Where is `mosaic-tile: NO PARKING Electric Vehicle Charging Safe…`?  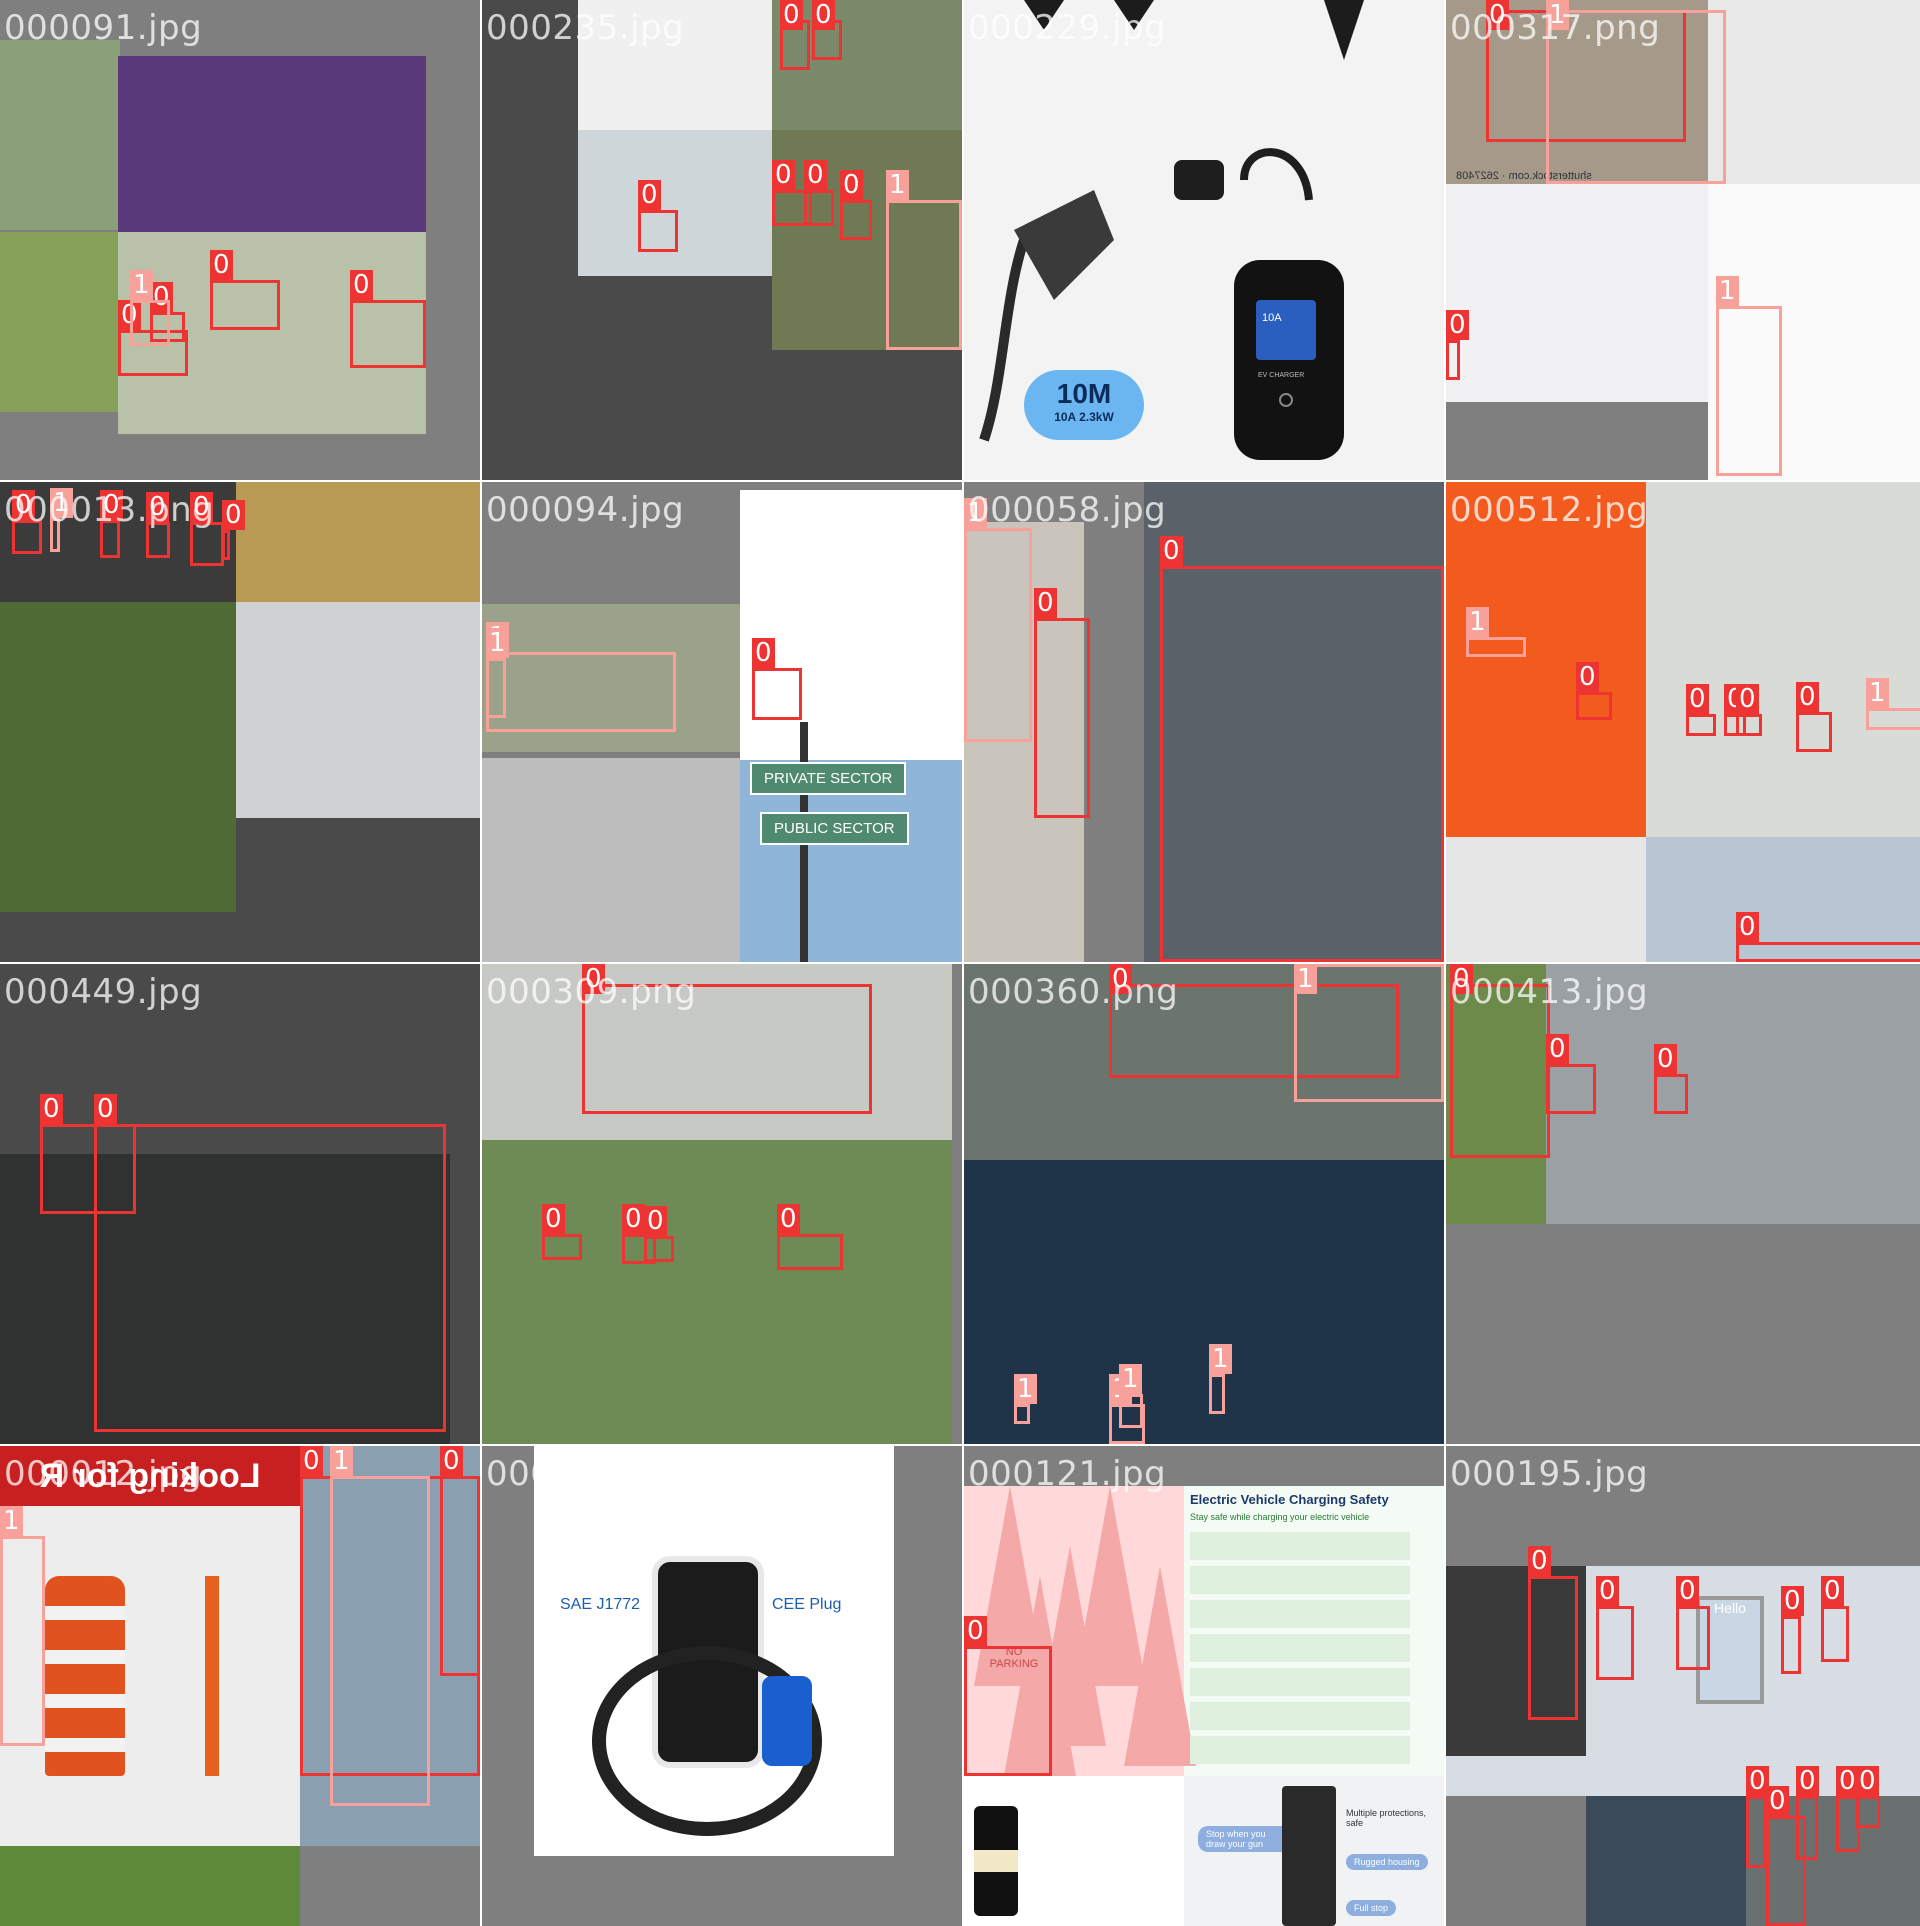
mosaic-tile: NO PARKING Electric Vehicle Charging Safe… is located at coordinates (1204, 1686).